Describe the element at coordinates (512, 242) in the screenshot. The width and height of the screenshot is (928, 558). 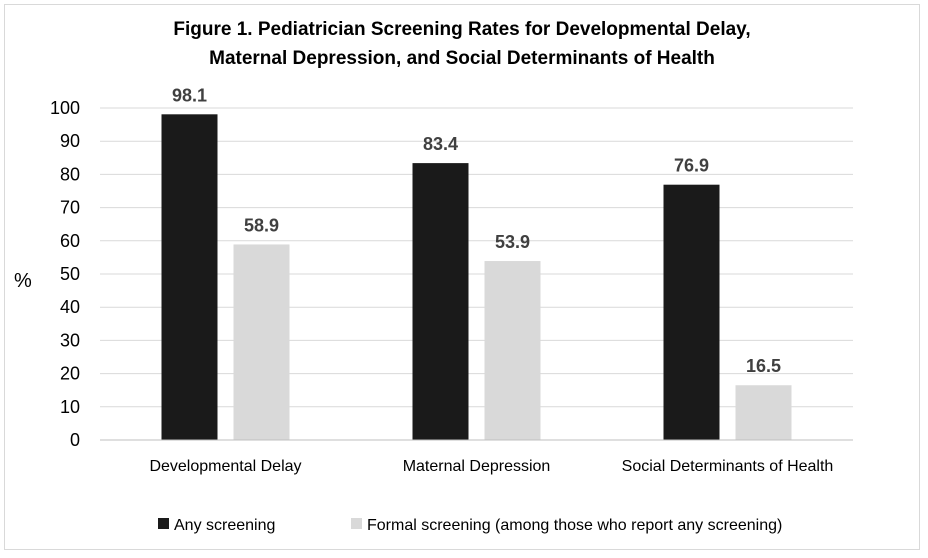
I see `data-label: 53.9` at that location.